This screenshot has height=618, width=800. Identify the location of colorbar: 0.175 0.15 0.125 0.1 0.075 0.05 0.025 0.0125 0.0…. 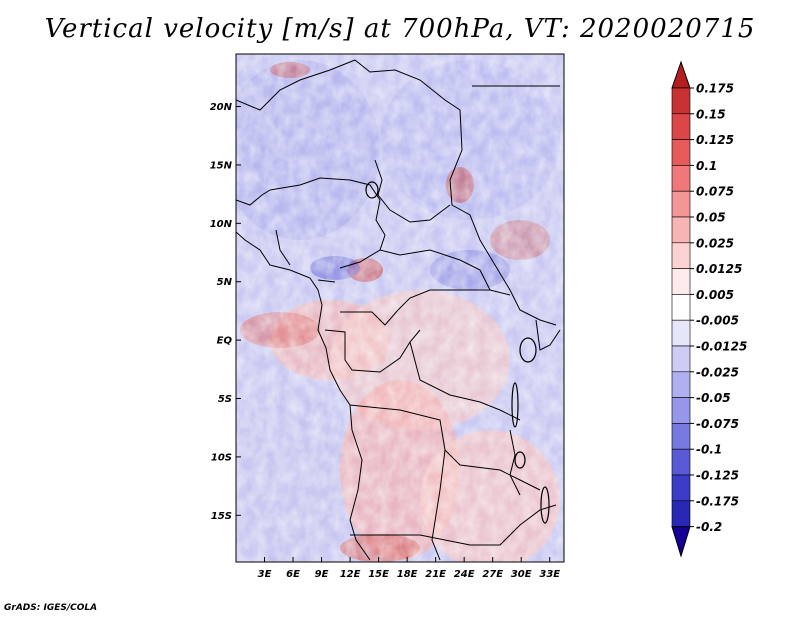
(709, 309).